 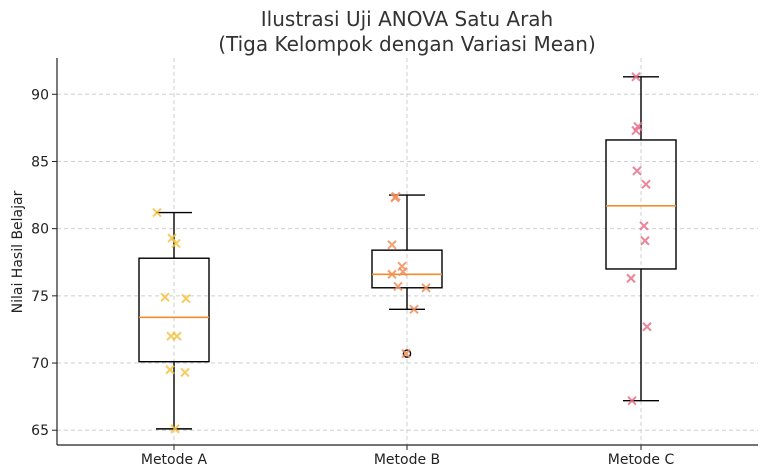 I want to click on chart-title-line2: (Tiga Kelompok dengan Variasi Mean), so click(x=407, y=44).